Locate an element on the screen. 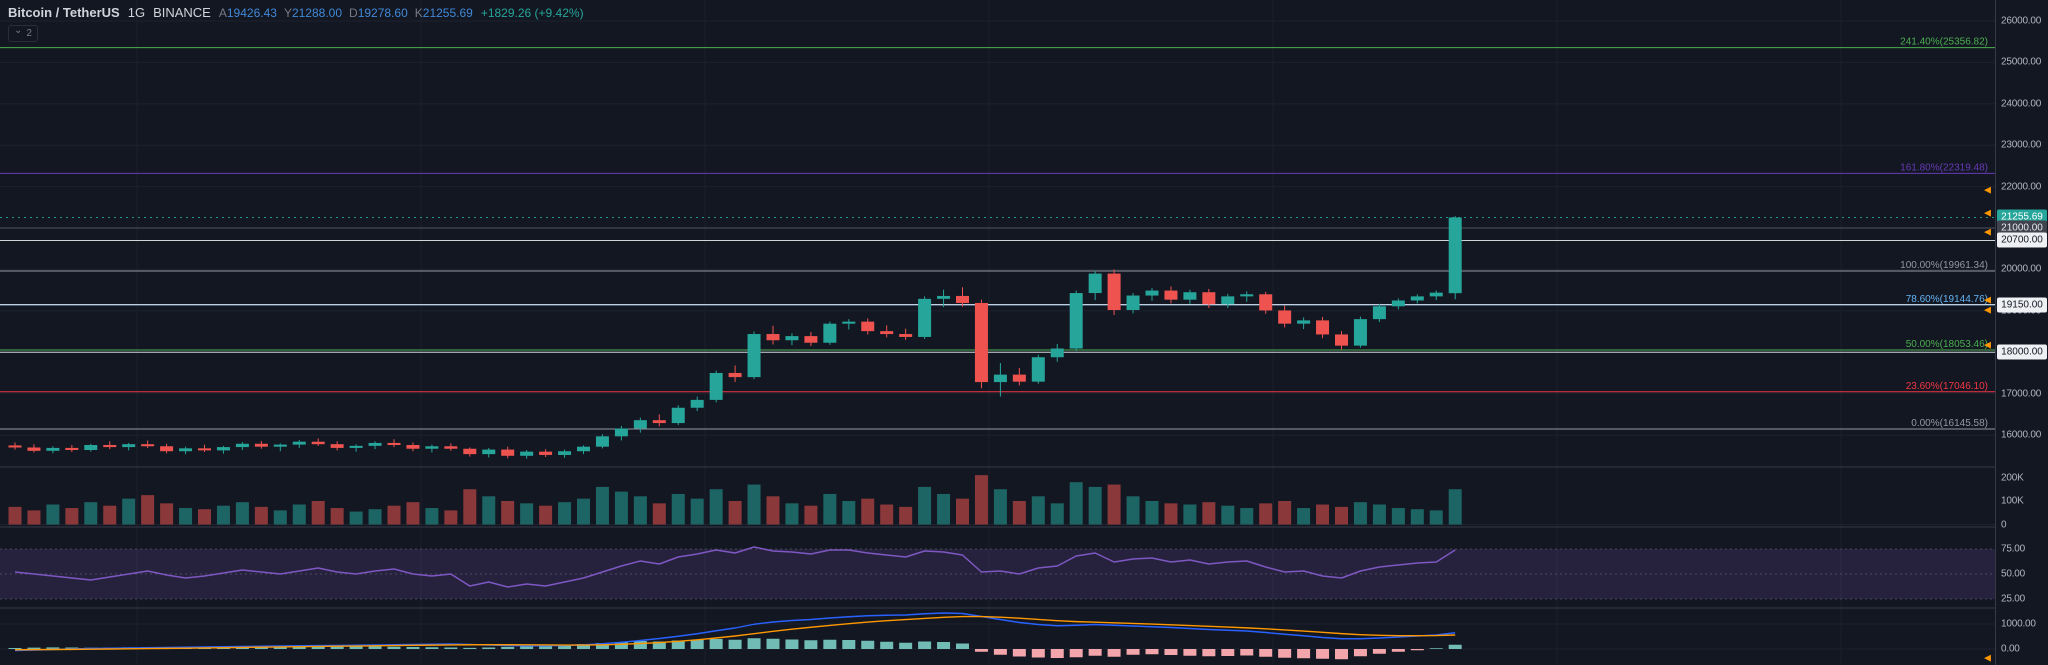  rsi-axis-label: 25.00 is located at coordinates (2013, 599).